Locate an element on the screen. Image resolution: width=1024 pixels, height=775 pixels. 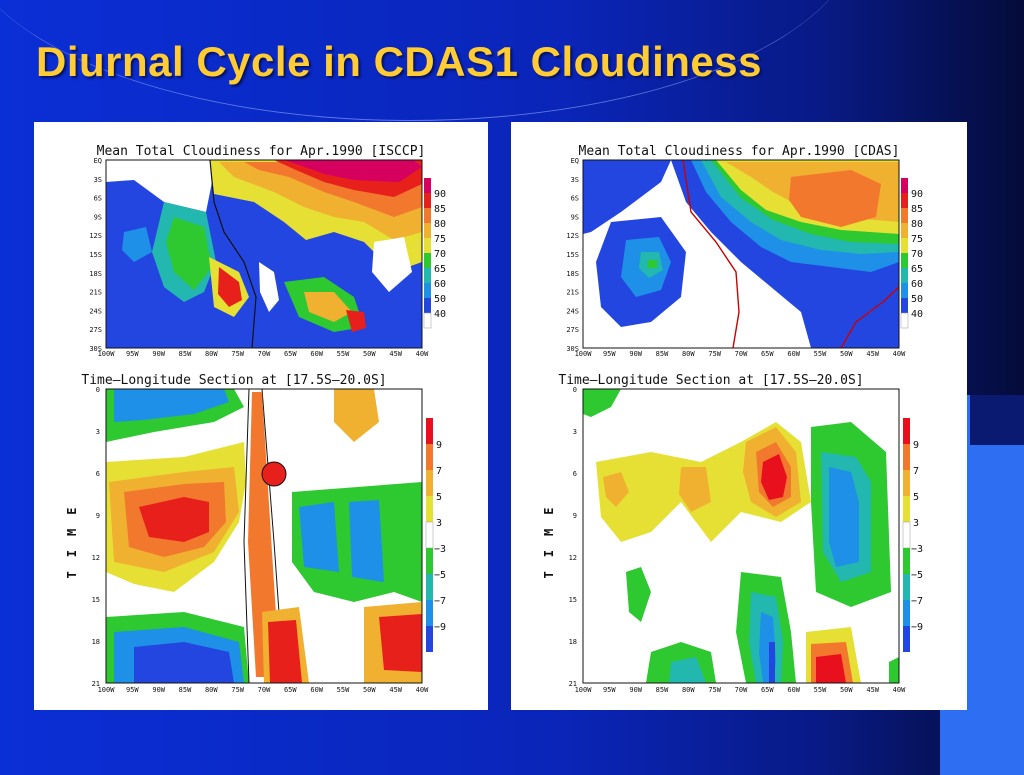
lat-tick: 18S is located at coordinates (572, 274).